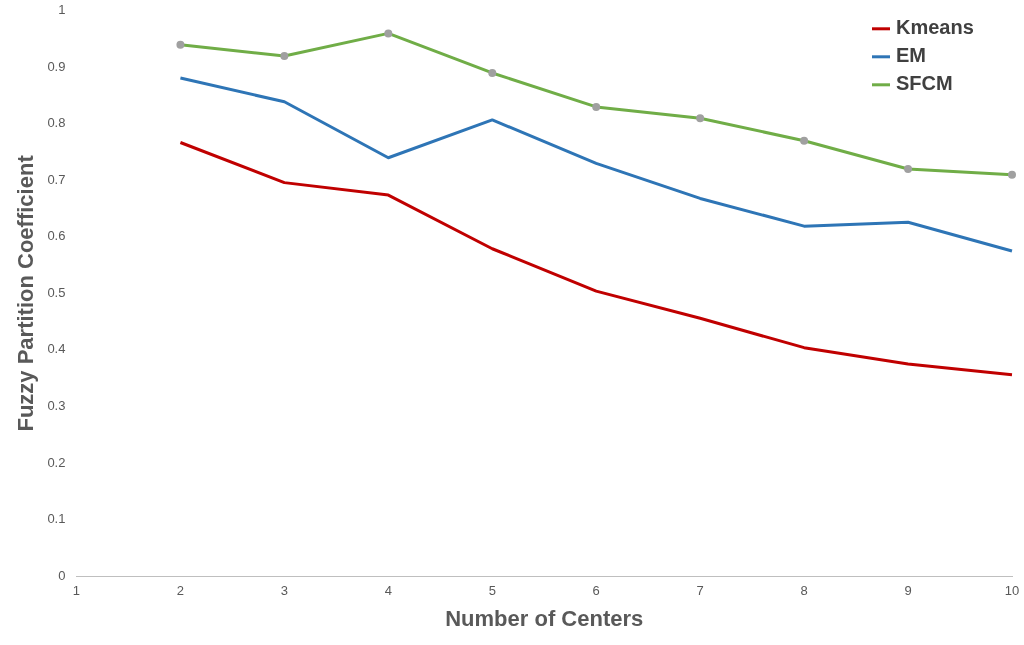 This screenshot has height=645, width=1024. What do you see at coordinates (56, 236) in the screenshot?
I see `y-tick-label: 0.6` at bounding box center [56, 236].